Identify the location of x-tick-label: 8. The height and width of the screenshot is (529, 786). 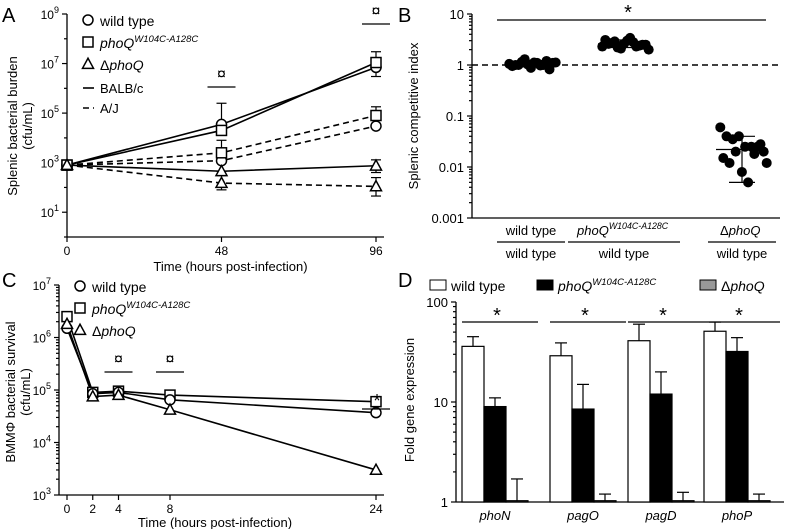
(170, 509).